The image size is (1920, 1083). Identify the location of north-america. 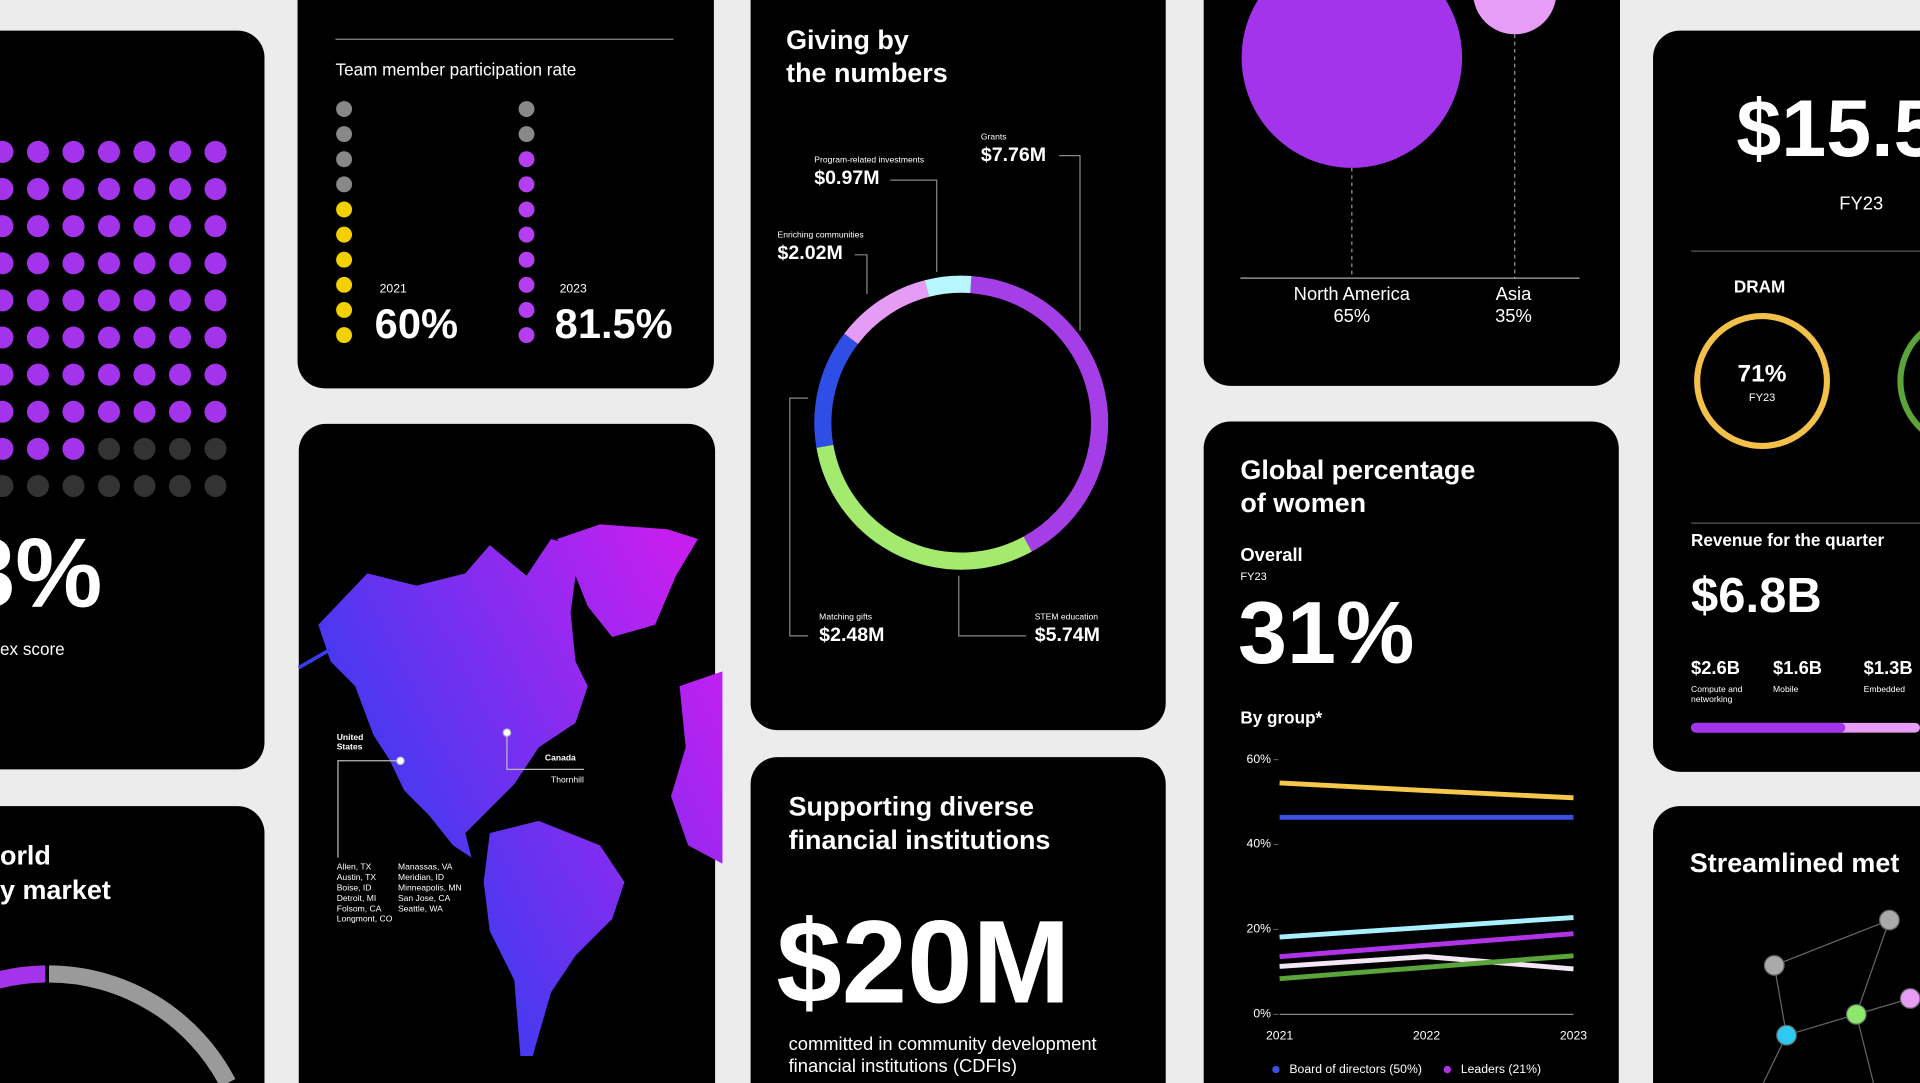
(453, 698).